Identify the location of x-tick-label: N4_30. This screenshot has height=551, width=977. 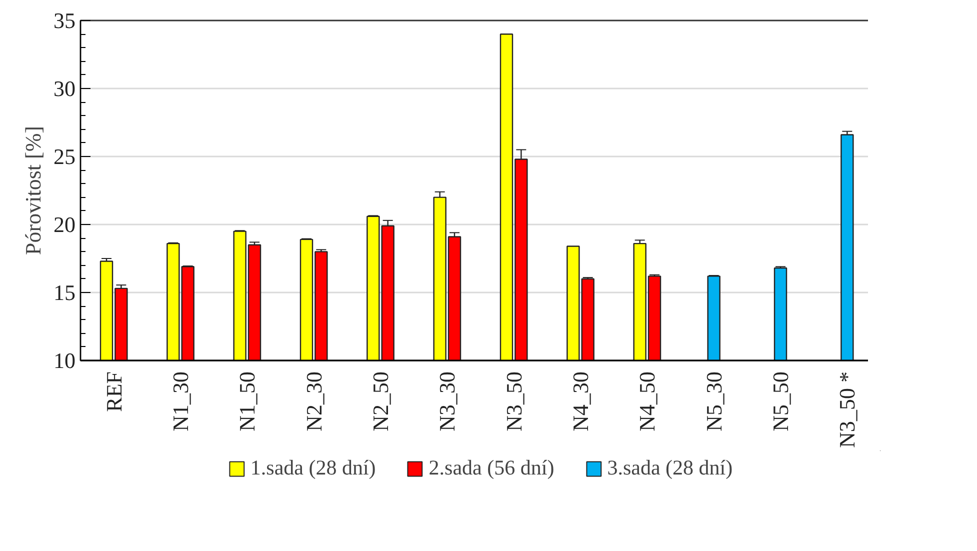
(580, 401).